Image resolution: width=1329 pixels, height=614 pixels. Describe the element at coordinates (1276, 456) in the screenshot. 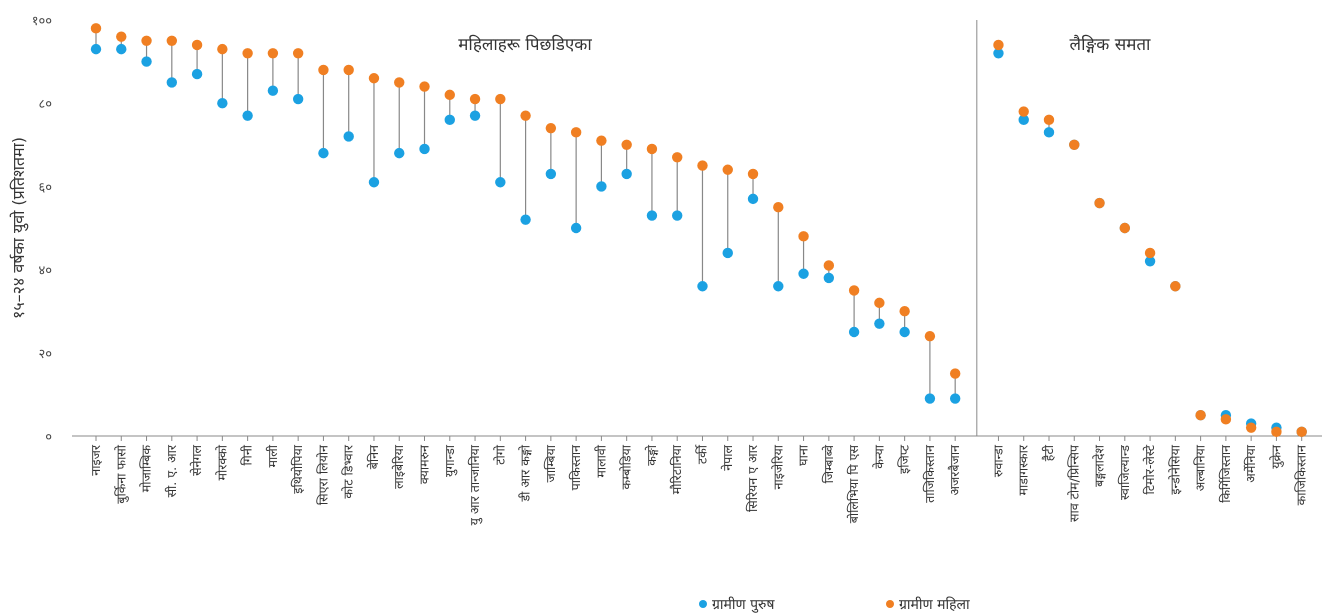

I see `x-tick-label: युक्रेन` at that location.